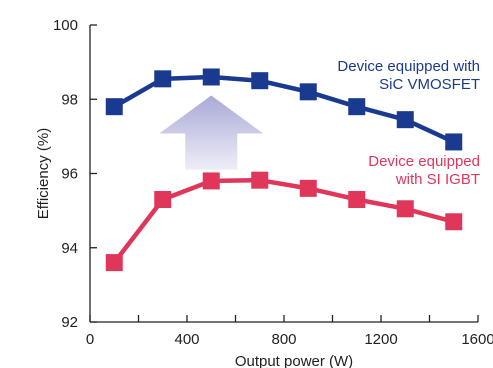 Image resolution: width=493 pixels, height=368 pixels. I want to click on y-tick-label: 92, so click(69, 322).